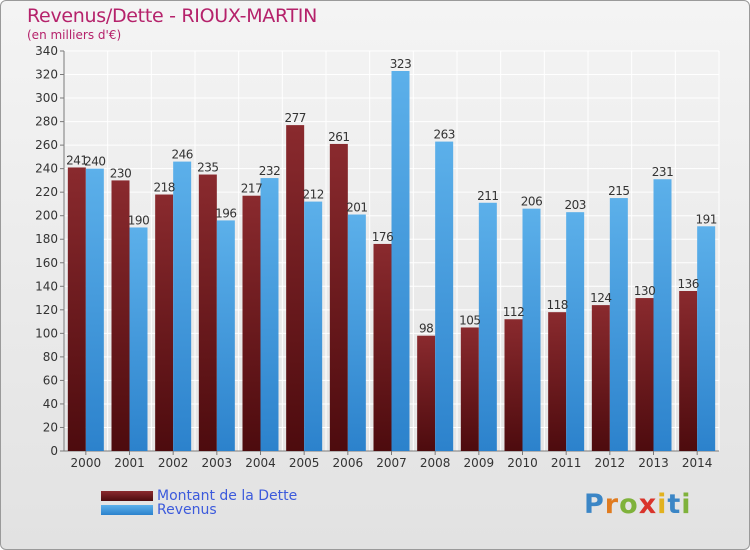 The height and width of the screenshot is (550, 750). I want to click on y-tick-label: 160, so click(46, 263).